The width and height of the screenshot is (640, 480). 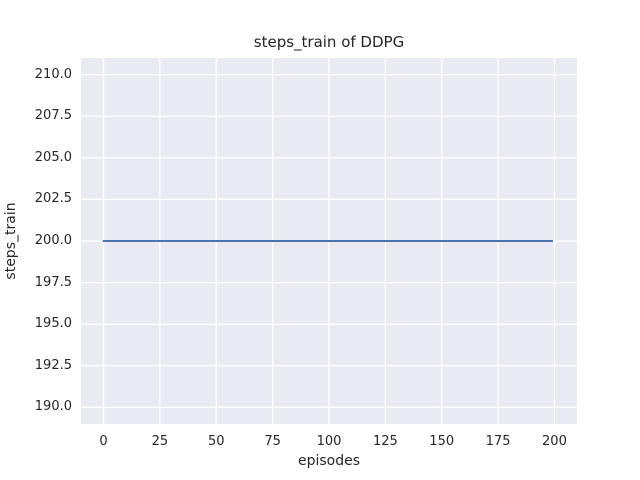 What do you see at coordinates (53, 116) in the screenshot?
I see `y-tick-label: 207.5` at bounding box center [53, 116].